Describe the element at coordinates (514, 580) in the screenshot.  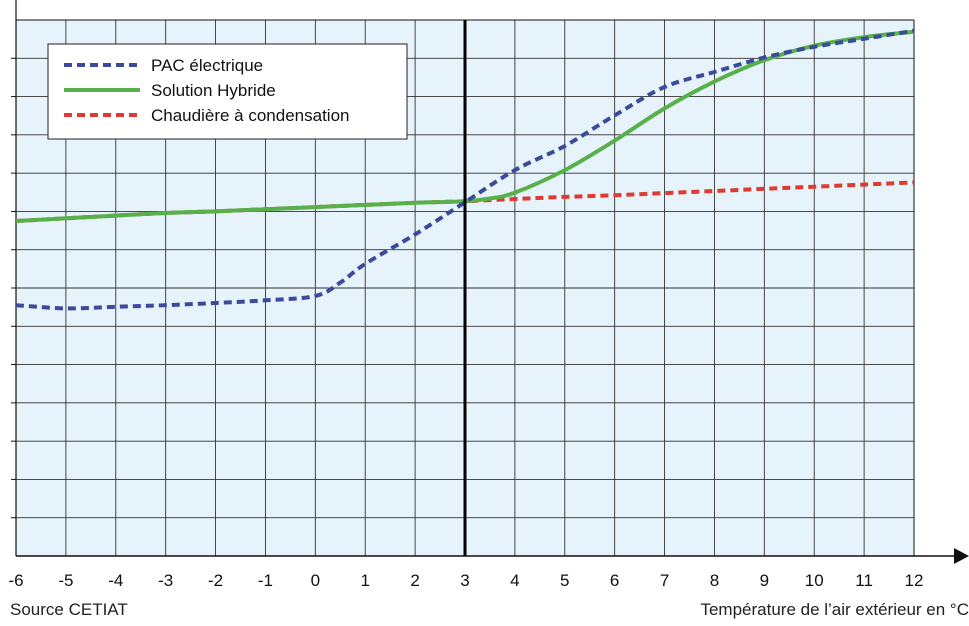
I see `x-tick-label: 4` at that location.